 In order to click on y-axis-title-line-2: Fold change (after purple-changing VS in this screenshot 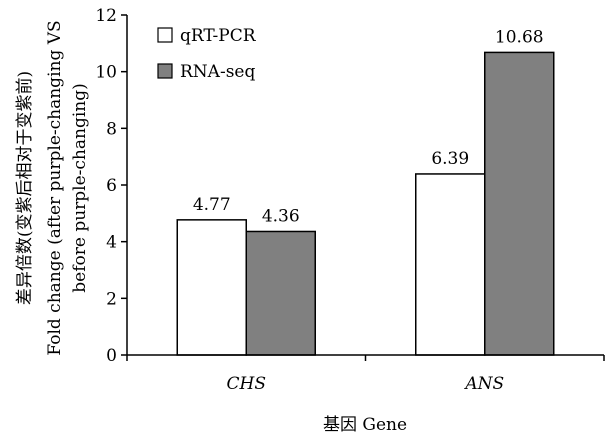, I will do `click(55, 187)`.